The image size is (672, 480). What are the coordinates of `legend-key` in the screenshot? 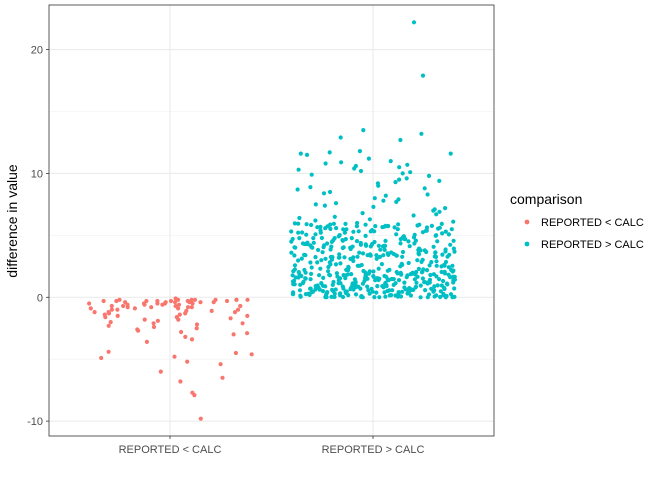 It's located at (527, 244).